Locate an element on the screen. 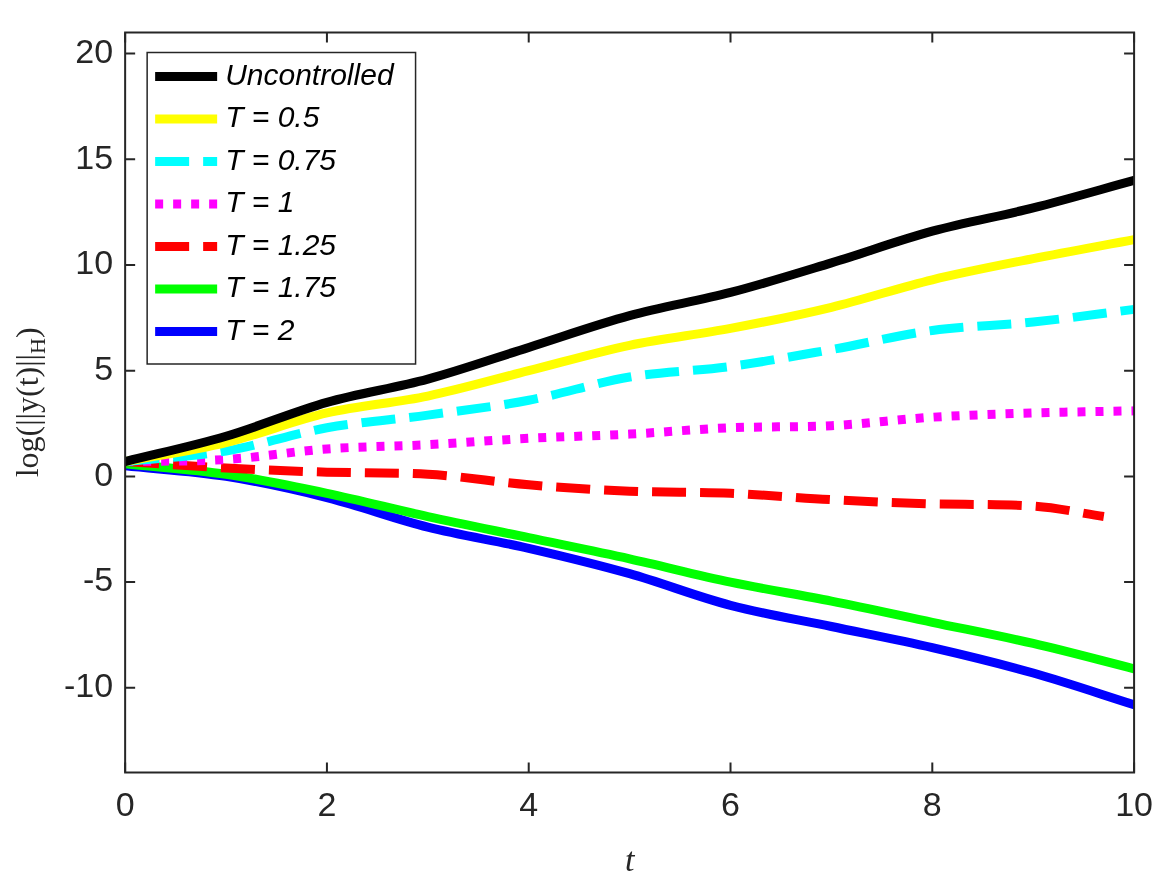 This screenshot has width=1167, height=886. legend-label: T = 1 is located at coordinates (260, 202).